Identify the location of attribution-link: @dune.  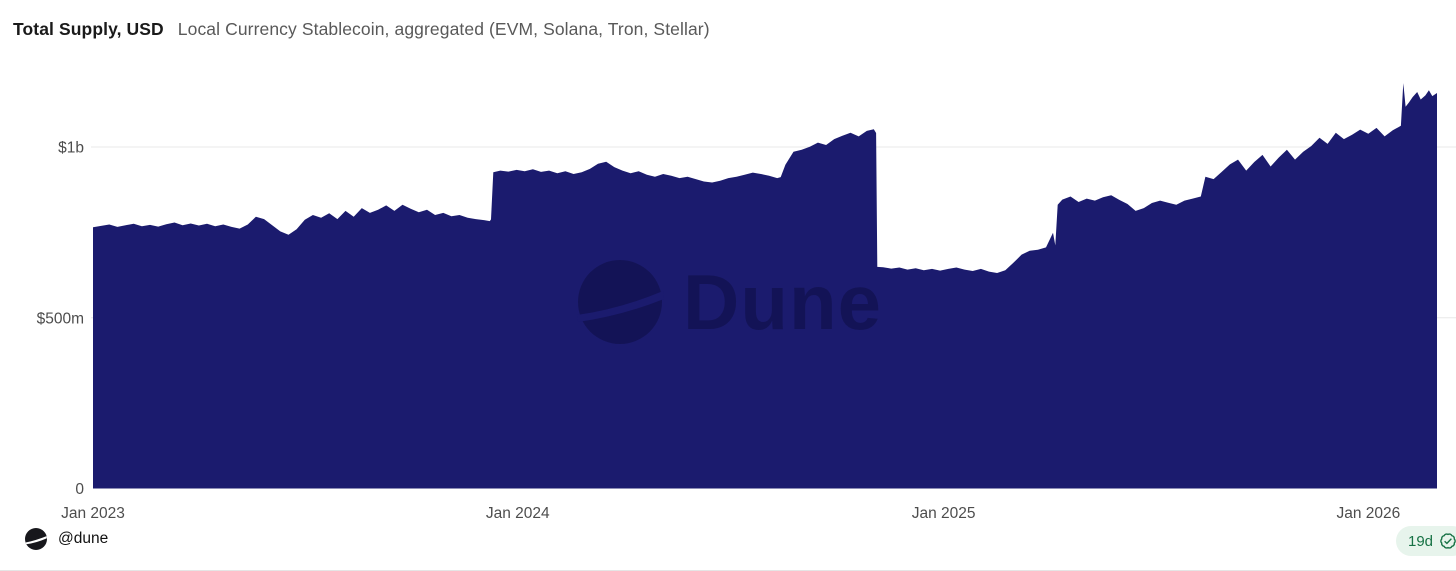
(66, 539).